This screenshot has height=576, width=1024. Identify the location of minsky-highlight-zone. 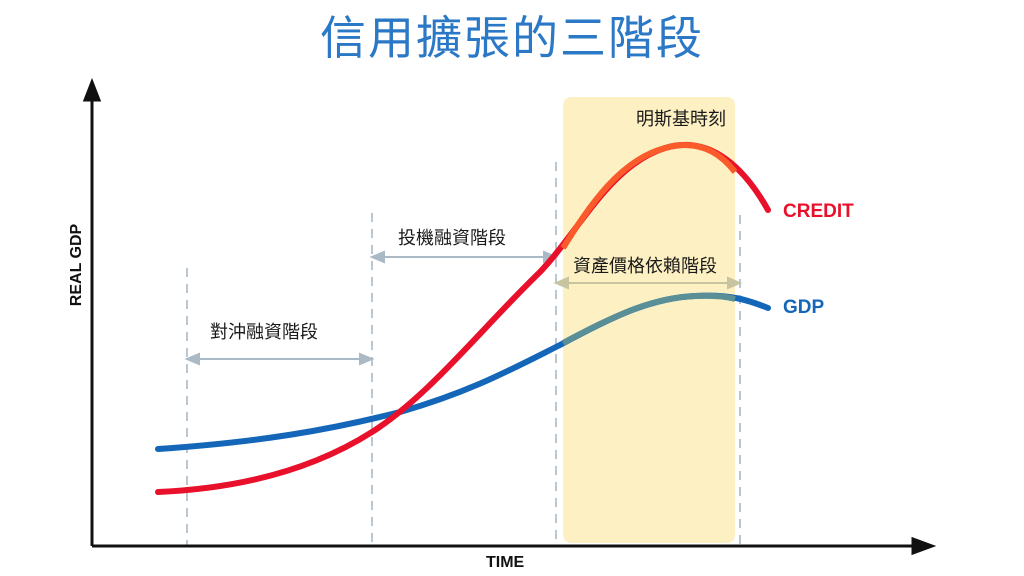
(649, 320).